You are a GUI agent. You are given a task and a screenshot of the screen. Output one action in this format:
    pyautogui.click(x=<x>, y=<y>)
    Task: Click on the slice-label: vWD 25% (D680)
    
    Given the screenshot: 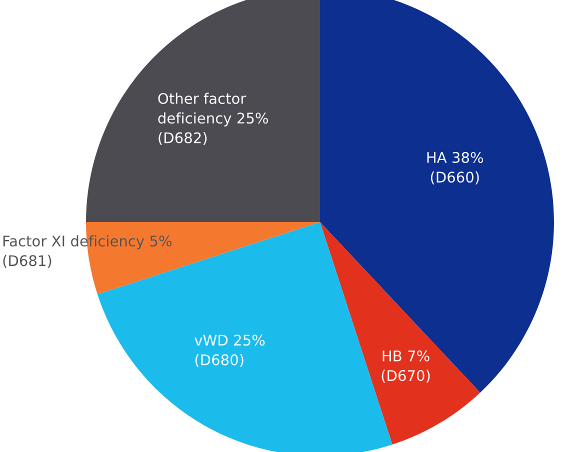 What is the action you would take?
    pyautogui.click(x=229, y=351)
    